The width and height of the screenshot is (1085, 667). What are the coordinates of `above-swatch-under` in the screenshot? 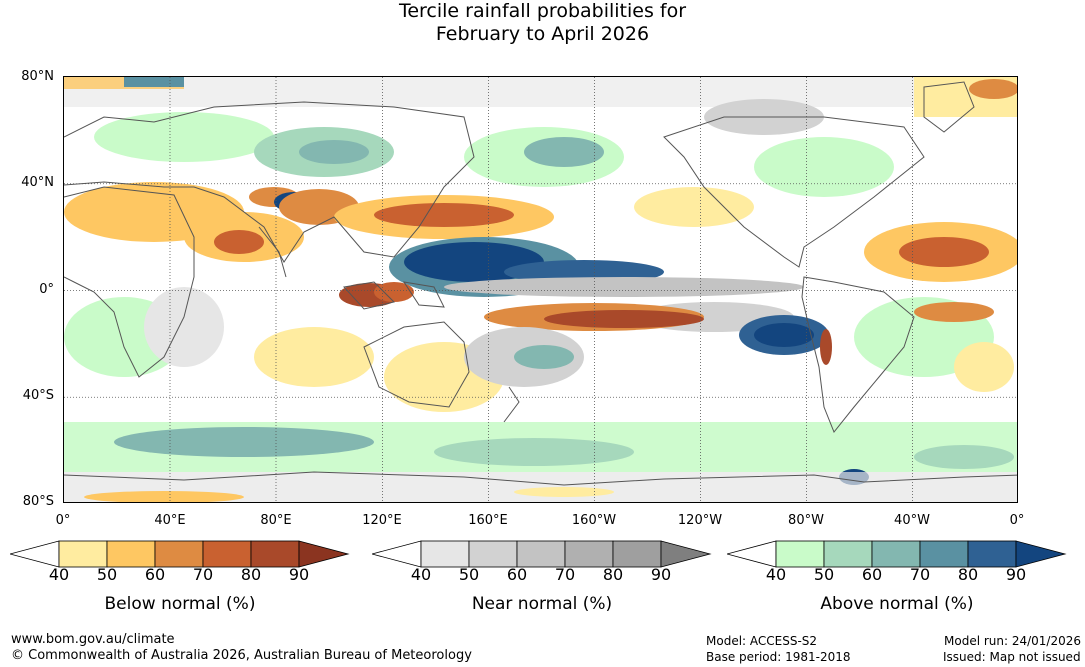 It's located at (752, 554).